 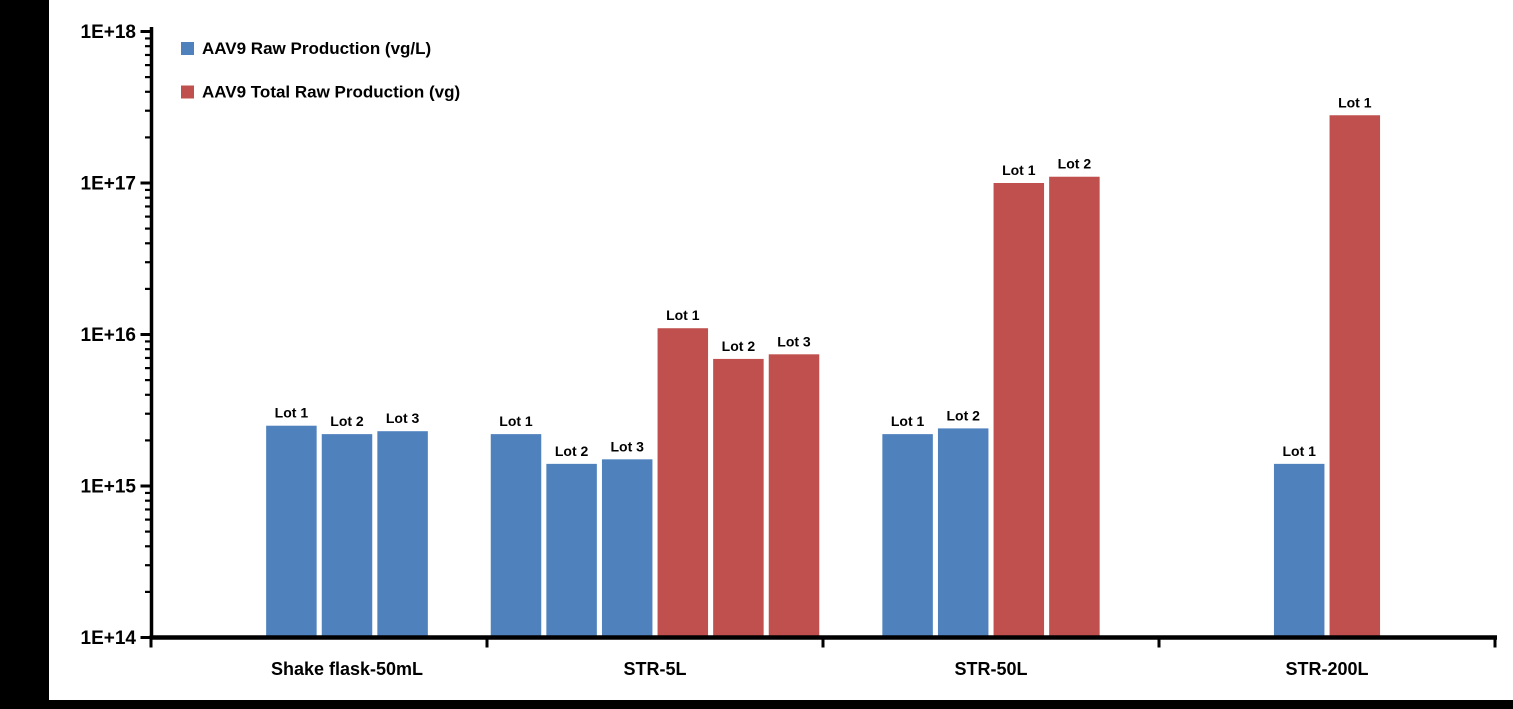 What do you see at coordinates (1326, 669) in the screenshot?
I see `category-label-str-200l: STR-200L` at bounding box center [1326, 669].